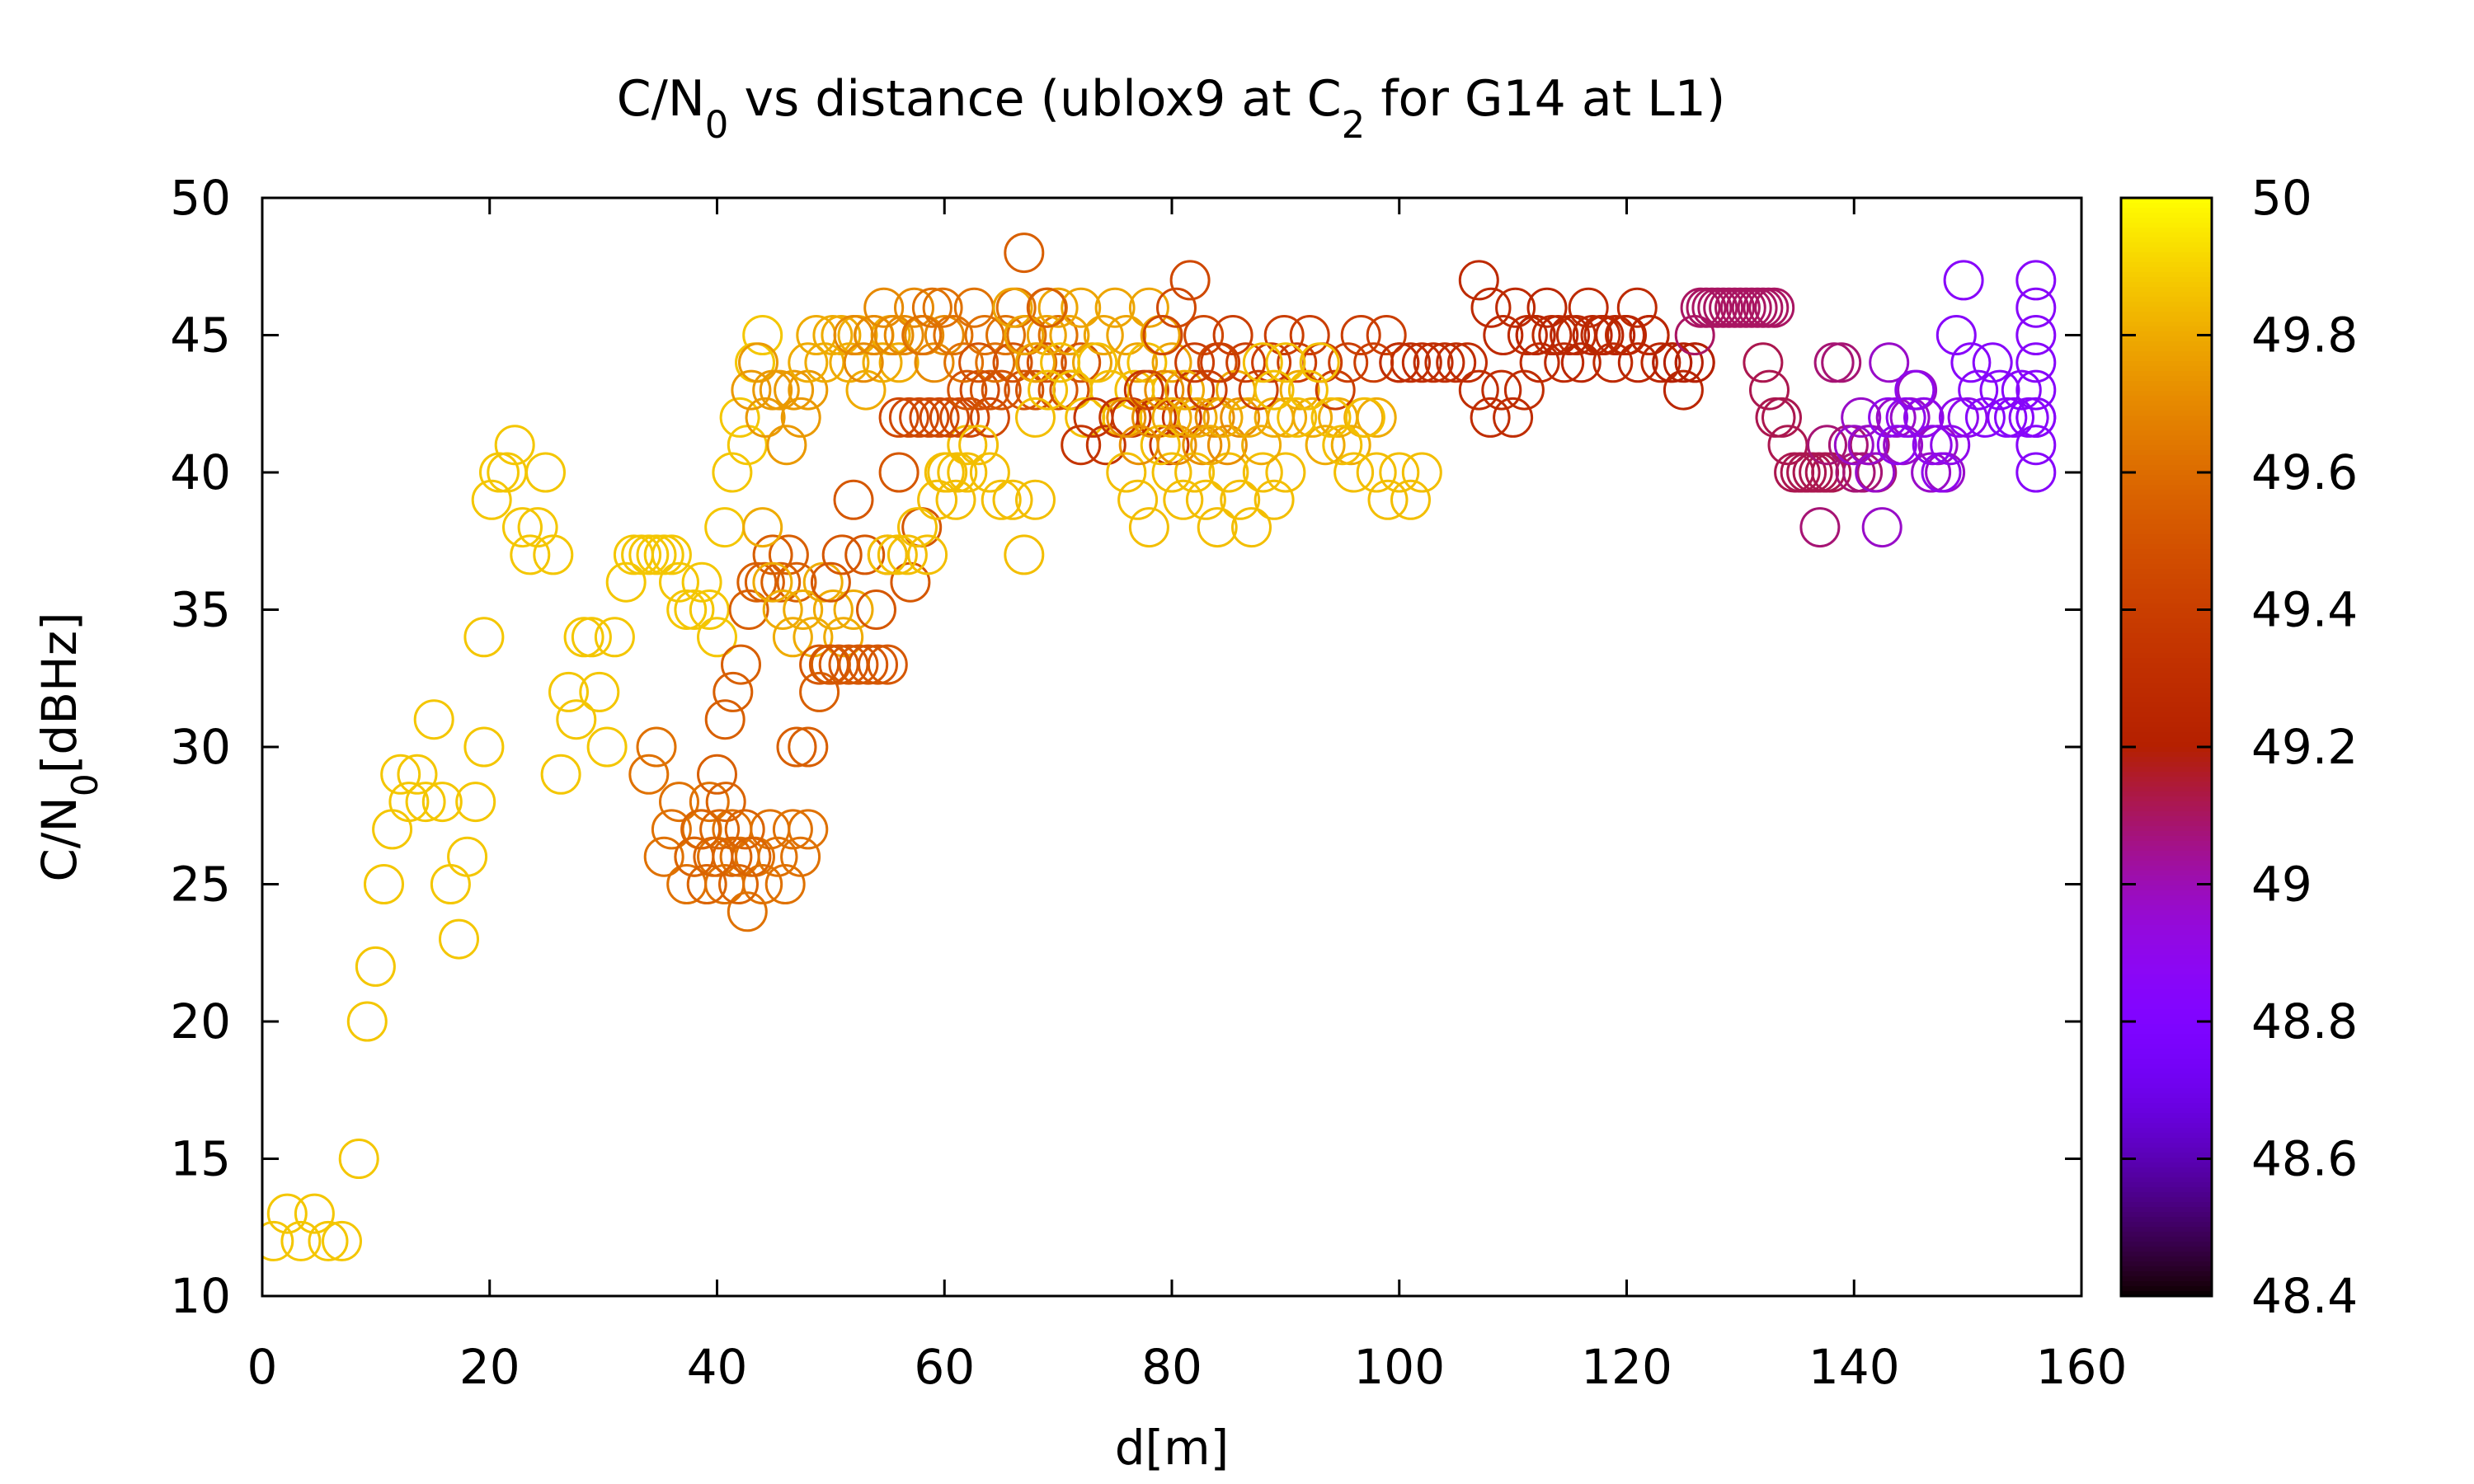 This screenshot has height=1484, width=2474. What do you see at coordinates (200, 472) in the screenshot?
I see `y-tick-label: 40` at bounding box center [200, 472].